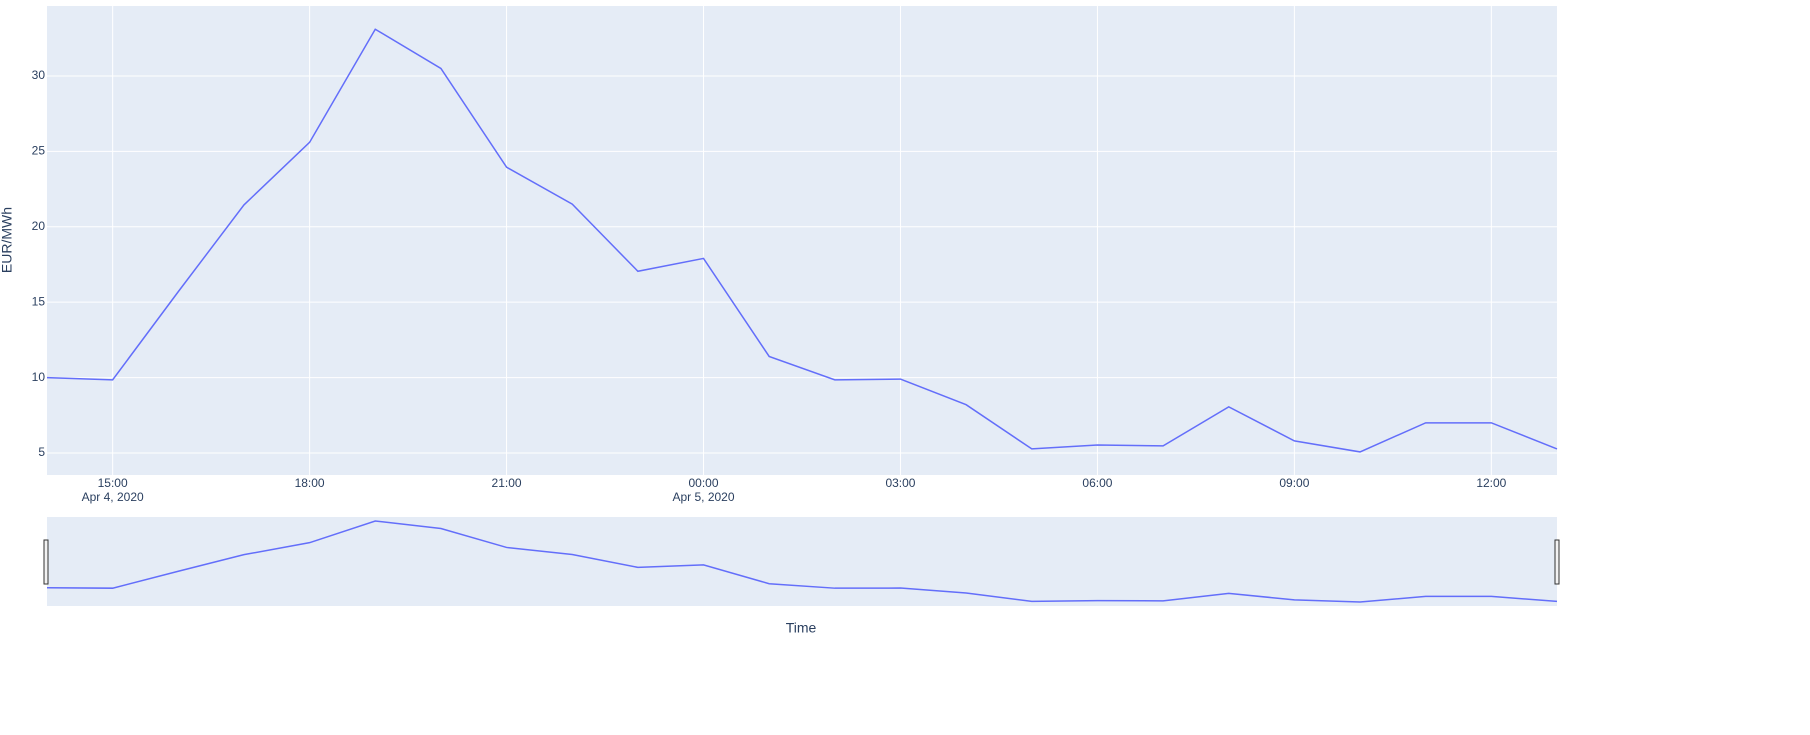 The height and width of the screenshot is (735, 1810). I want to click on y-tick-label: 25, so click(39, 151).